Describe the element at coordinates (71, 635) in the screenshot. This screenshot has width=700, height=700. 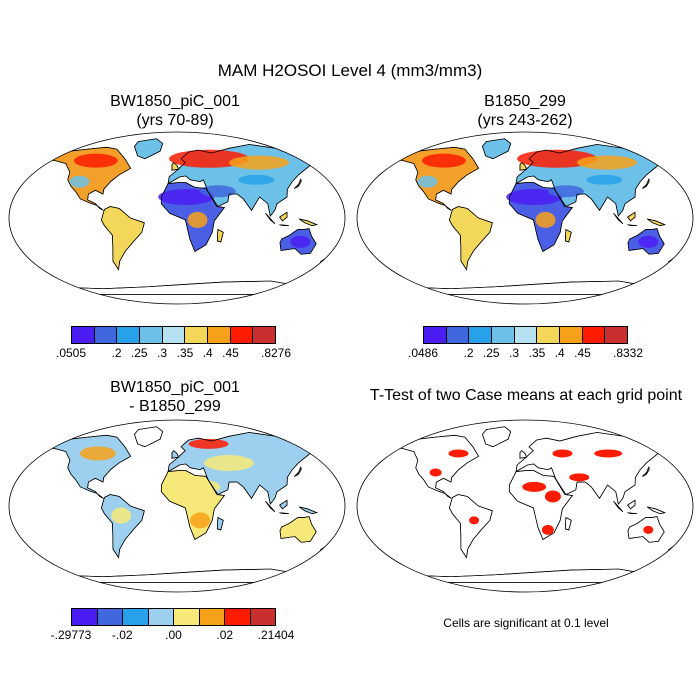
I see `colorbar-3-label: -.29773` at that location.